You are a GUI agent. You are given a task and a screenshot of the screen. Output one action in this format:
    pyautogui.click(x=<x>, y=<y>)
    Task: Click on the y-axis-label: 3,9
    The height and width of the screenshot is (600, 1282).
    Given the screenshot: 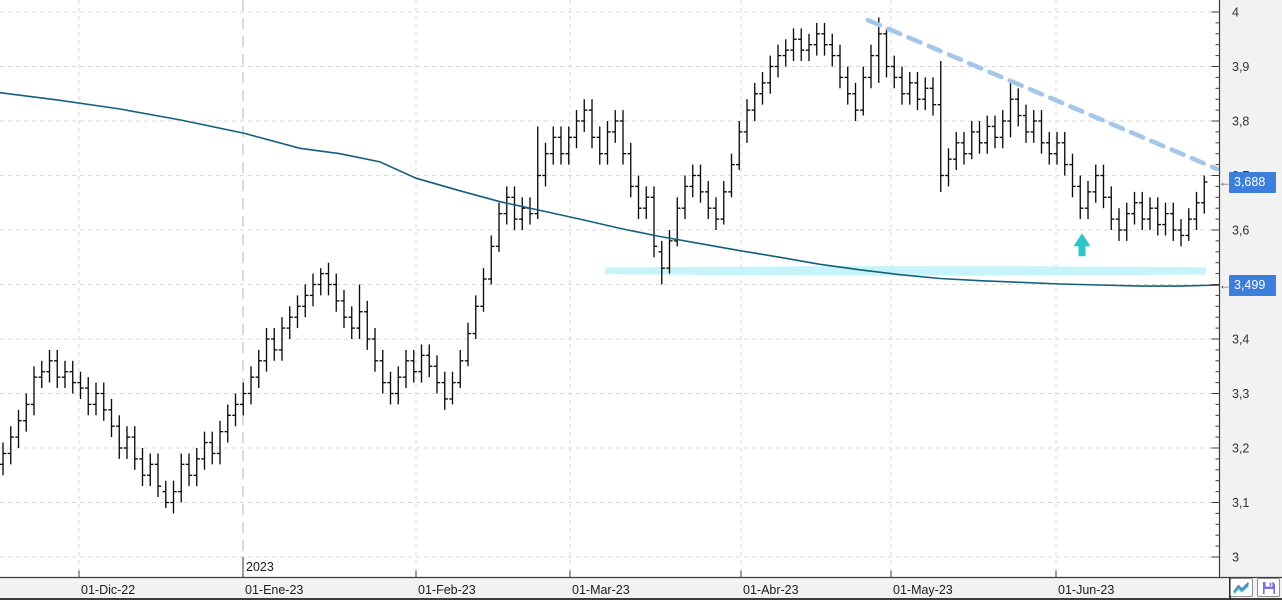 What is the action you would take?
    pyautogui.click(x=1240, y=67)
    